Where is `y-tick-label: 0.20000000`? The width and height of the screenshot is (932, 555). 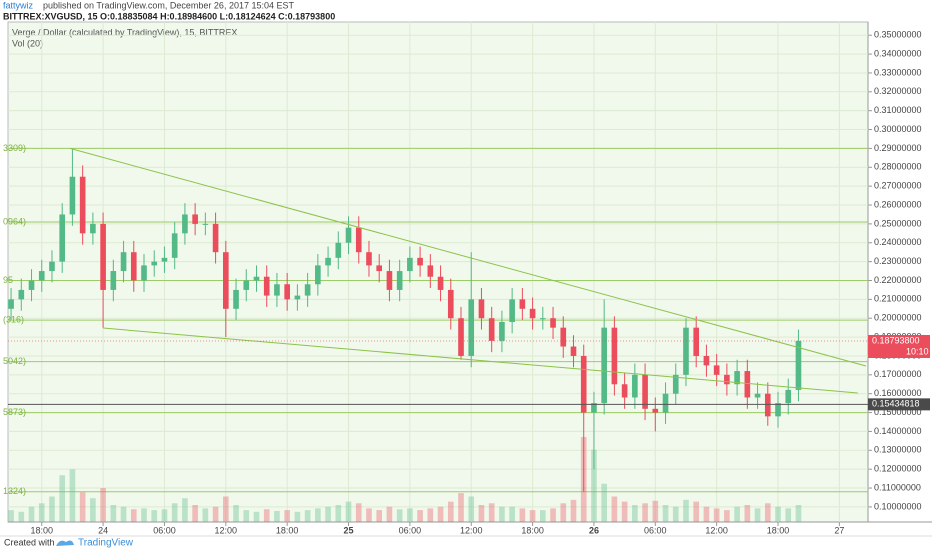 y-tick-label: 0.20000000 is located at coordinates (898, 318).